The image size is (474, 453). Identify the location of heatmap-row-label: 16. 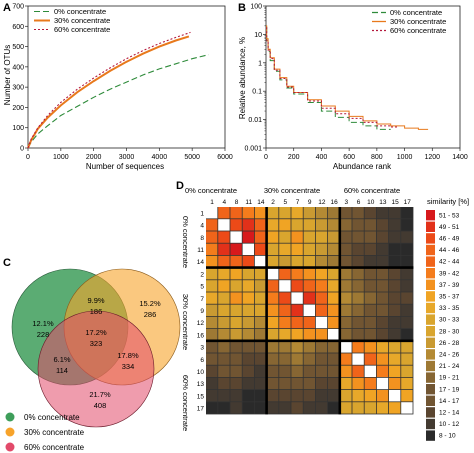
(201, 335).